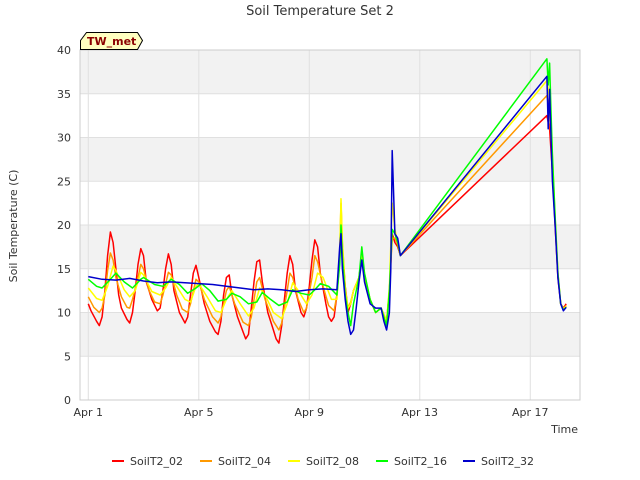 This screenshot has height=480, width=640. I want to click on y-tick-label: 35, so click(64, 94).